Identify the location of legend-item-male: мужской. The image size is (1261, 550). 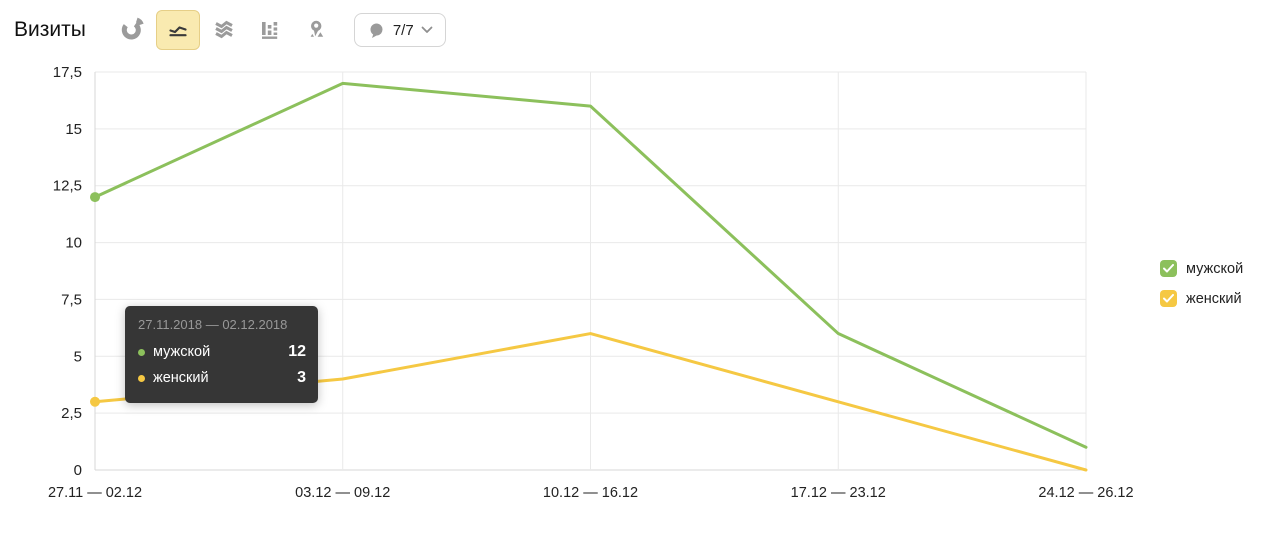
(1201, 268).